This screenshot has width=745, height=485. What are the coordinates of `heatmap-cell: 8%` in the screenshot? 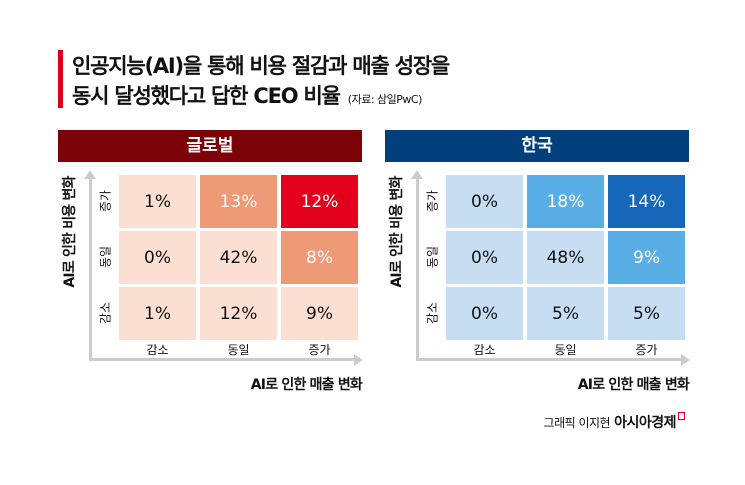 It's located at (319, 257).